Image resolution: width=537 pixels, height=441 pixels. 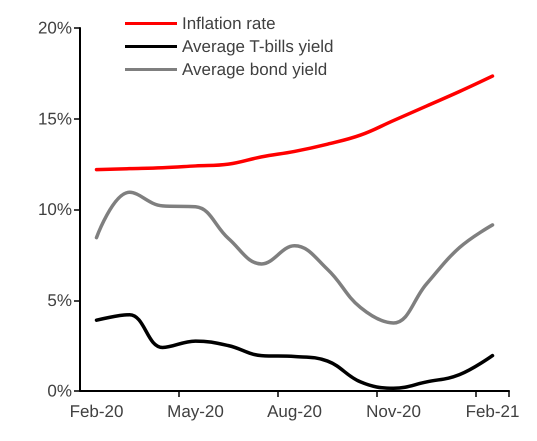 What do you see at coordinates (55, 118) in the screenshot?
I see `y-tick-label: 15%` at bounding box center [55, 118].